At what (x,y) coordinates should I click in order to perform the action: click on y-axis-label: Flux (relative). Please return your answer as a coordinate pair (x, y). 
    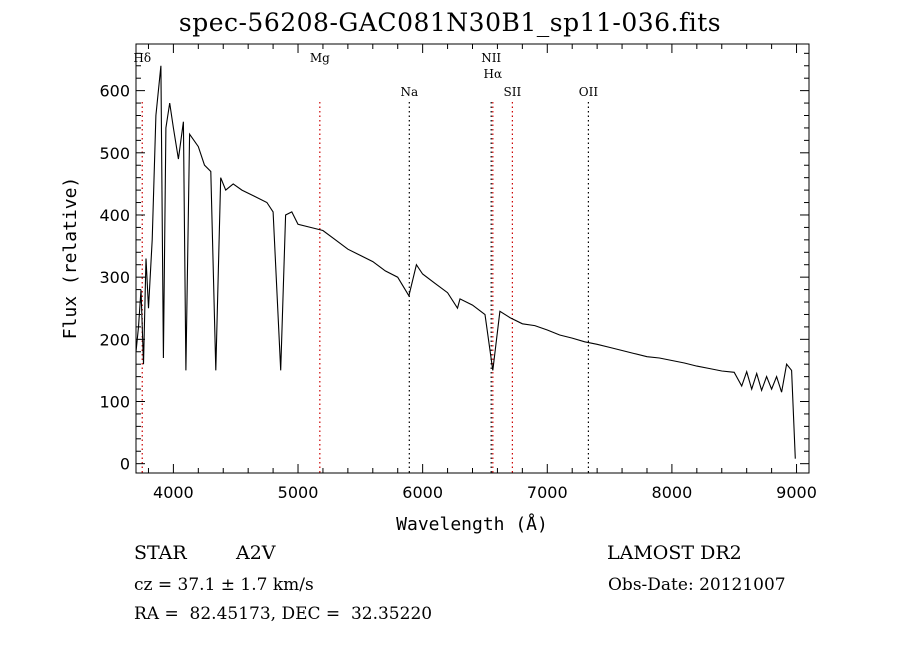
    Looking at the image, I should click on (70, 258).